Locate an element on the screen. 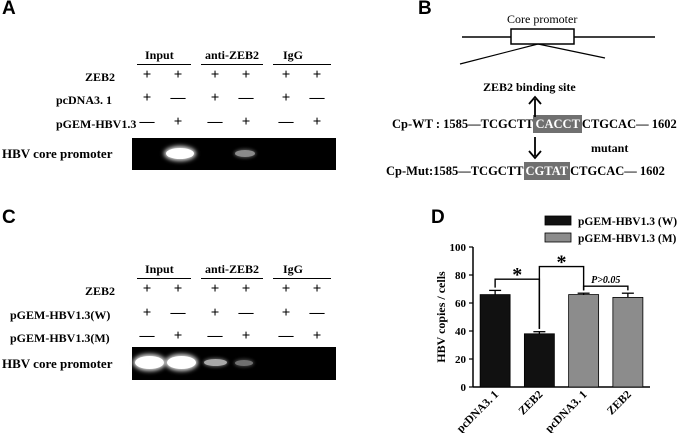 The image size is (700, 433). row-label-pgem-m-c: pGEM-HBV1.3(M) is located at coordinates (60, 338).